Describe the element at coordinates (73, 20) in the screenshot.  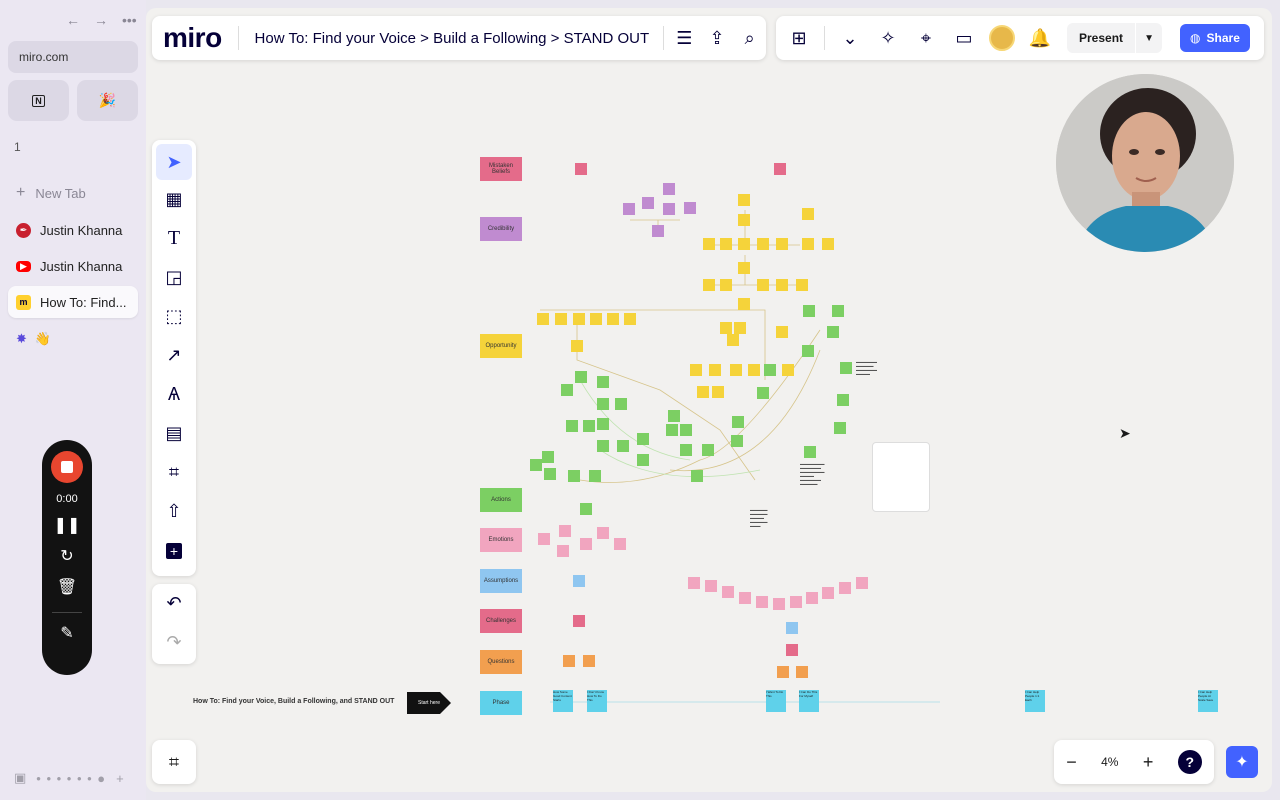
I see `back-arrow-icon: ←` at that location.